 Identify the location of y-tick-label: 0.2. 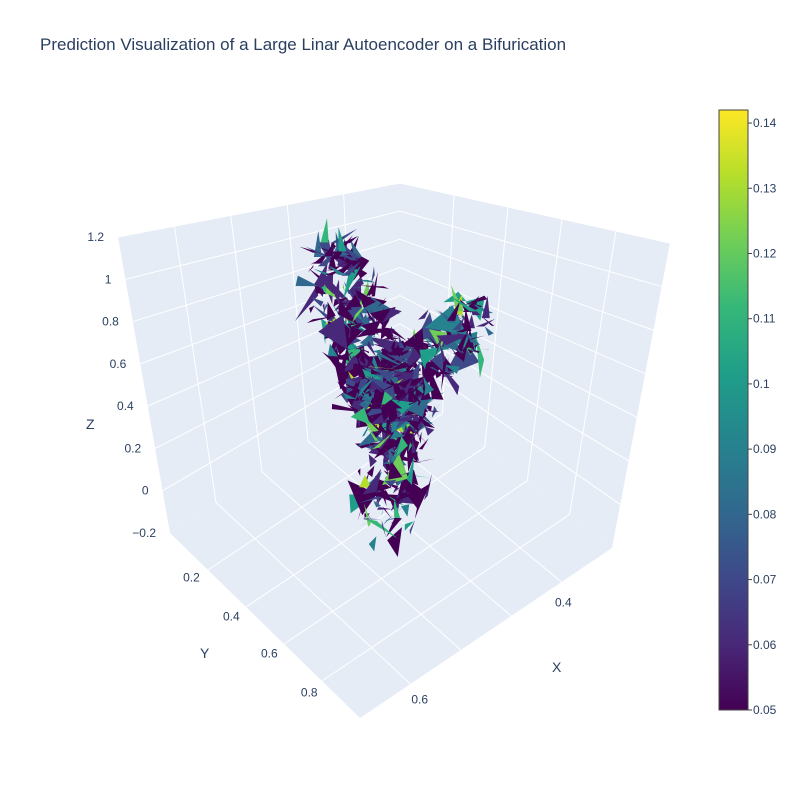
(191, 578).